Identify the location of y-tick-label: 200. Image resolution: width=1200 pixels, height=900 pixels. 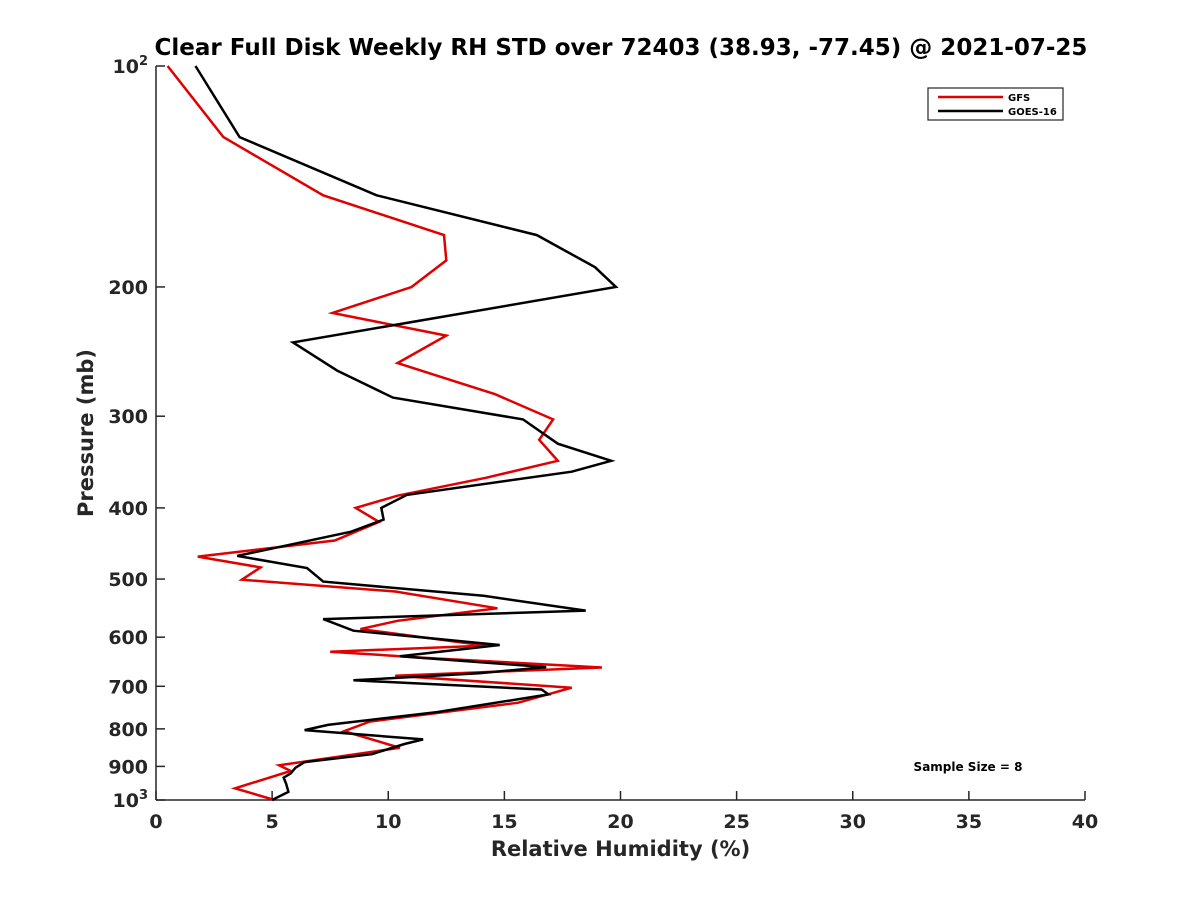
(128, 288).